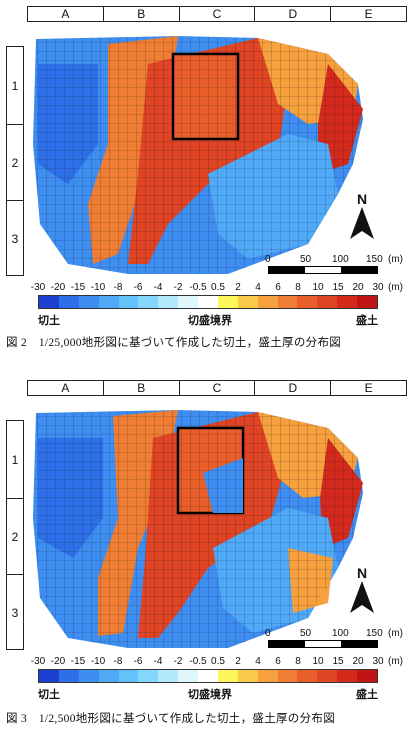 The image size is (413, 732). I want to click on figure-2-caption: 図 2 1/25,000地形図に基づいて作成した切土，盛土厚の分布図, so click(174, 343).